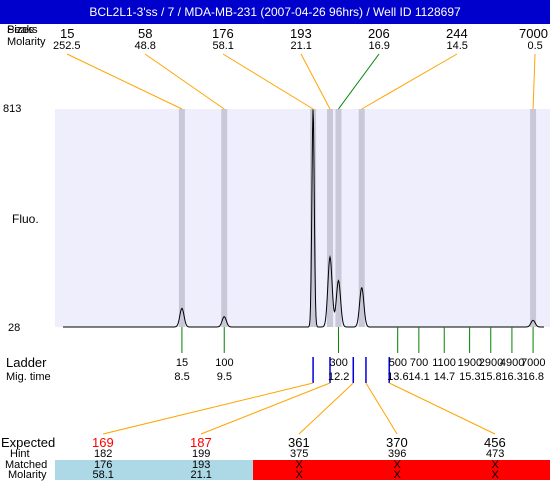 The height and width of the screenshot is (481, 550). Describe the element at coordinates (301, 46) in the screenshot. I see `peak-molarity-label: 21.1` at that location.